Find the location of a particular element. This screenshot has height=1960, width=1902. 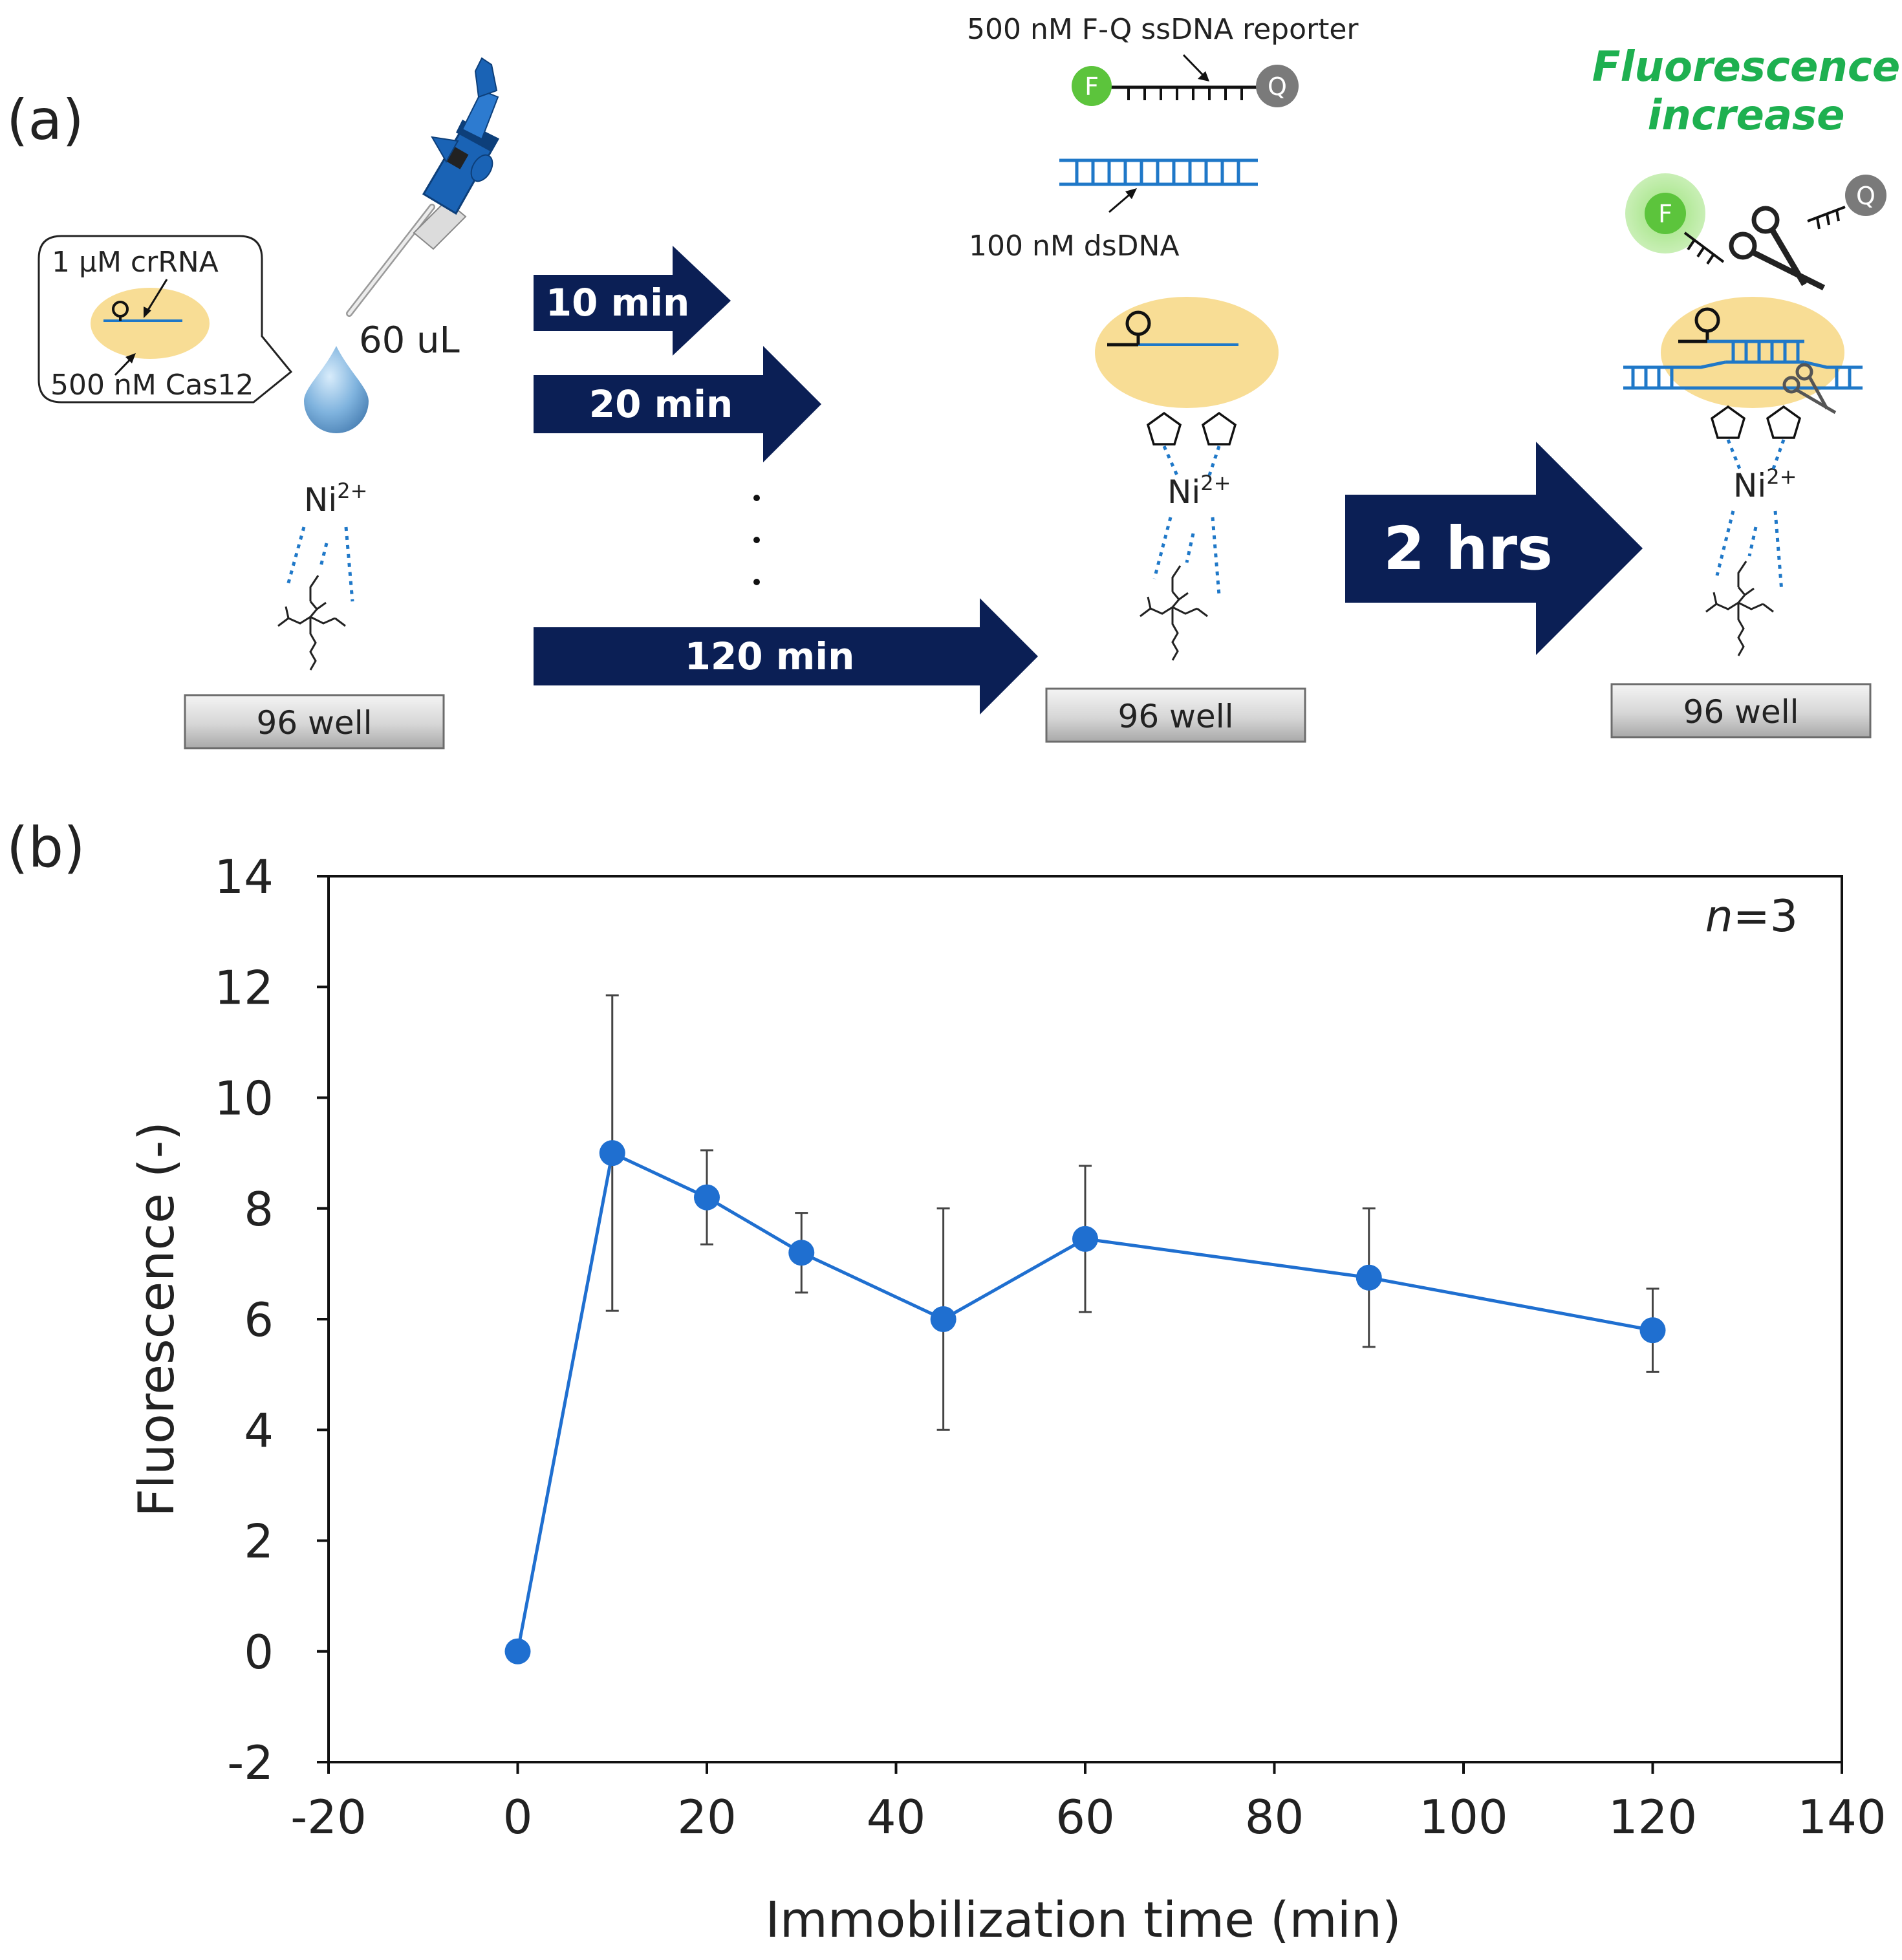

x-tick-label: 100 is located at coordinates (1463, 1817).